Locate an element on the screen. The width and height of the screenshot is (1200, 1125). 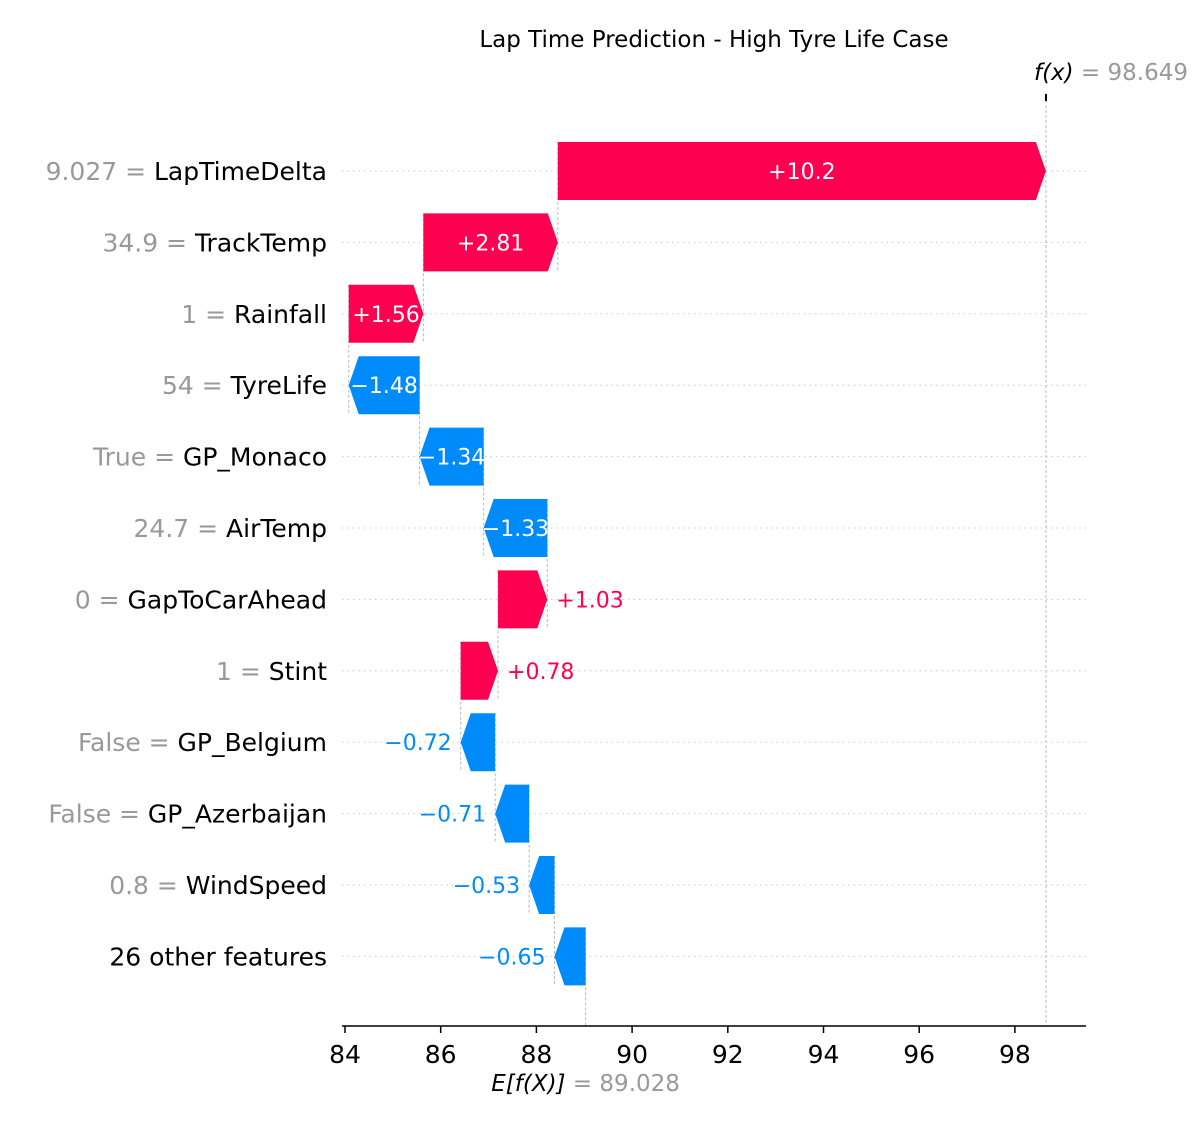
bar-value-label: +1.56 is located at coordinates (385, 315).